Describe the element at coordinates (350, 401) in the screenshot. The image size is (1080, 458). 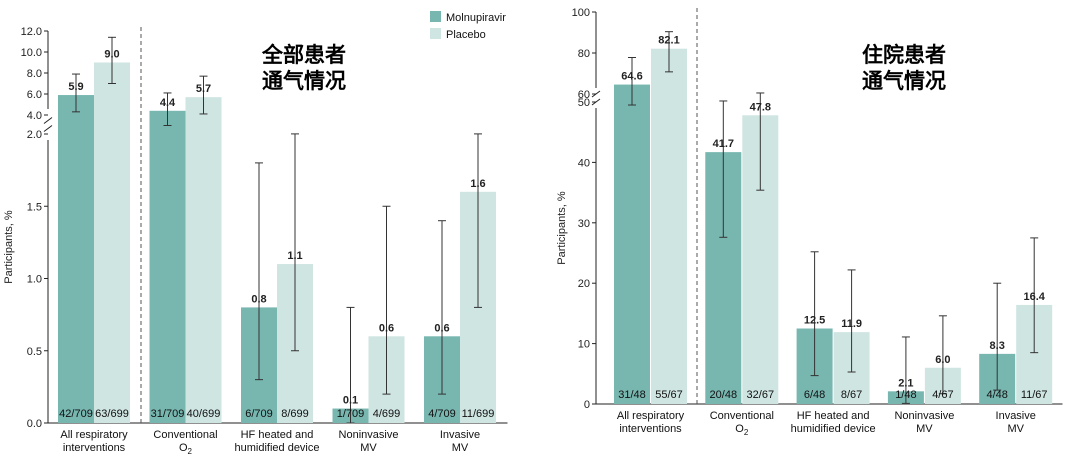
I see `data-label: 0.1` at that location.